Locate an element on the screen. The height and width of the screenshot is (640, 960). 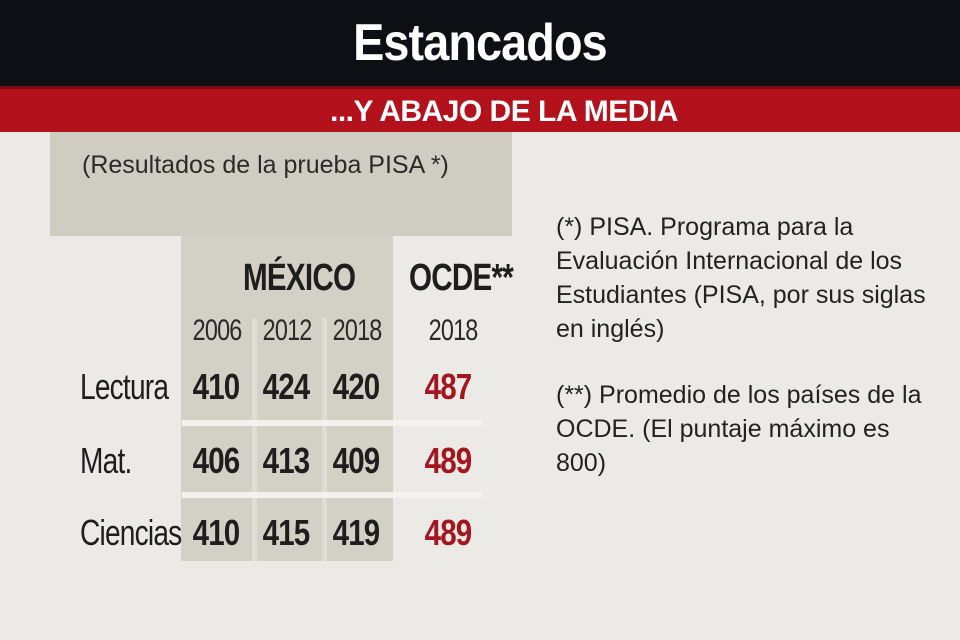
mexico-column-band is located at coordinates (287, 398).